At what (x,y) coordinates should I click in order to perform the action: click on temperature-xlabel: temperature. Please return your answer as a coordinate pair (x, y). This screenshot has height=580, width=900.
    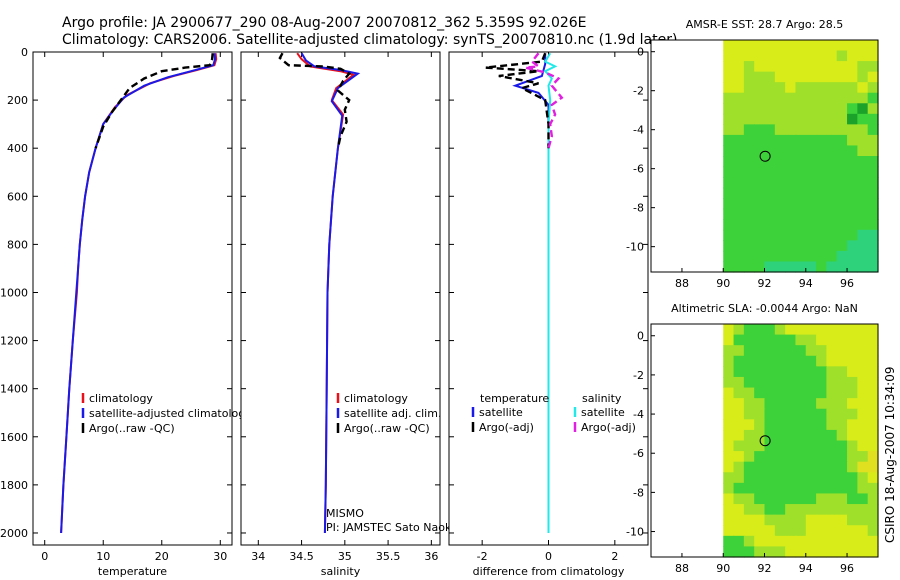
    Looking at the image, I should click on (132, 571).